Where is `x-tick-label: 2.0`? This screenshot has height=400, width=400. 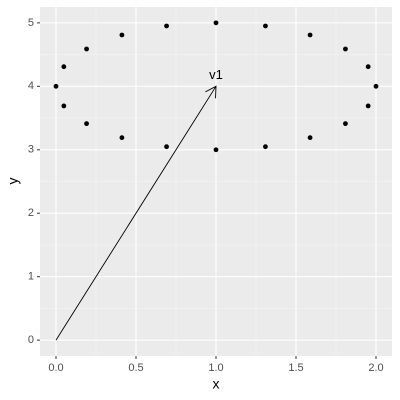
x-tick-label: 2.0 is located at coordinates (375, 368).